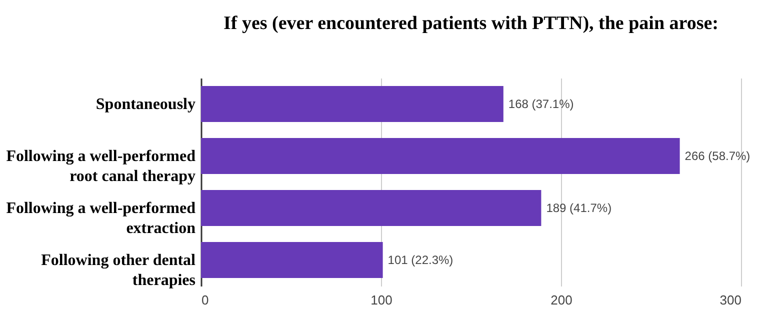  Describe the element at coordinates (731, 300) in the screenshot. I see `x-tick-label: 300` at that location.